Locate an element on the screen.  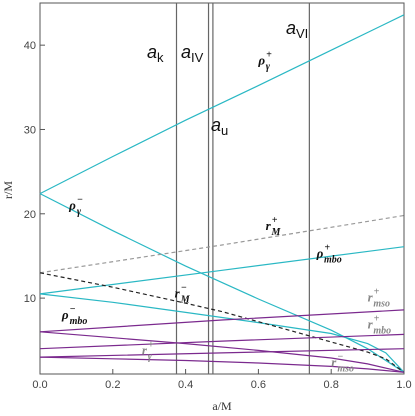
y-tick-label: 20 is located at coordinates (30, 215).